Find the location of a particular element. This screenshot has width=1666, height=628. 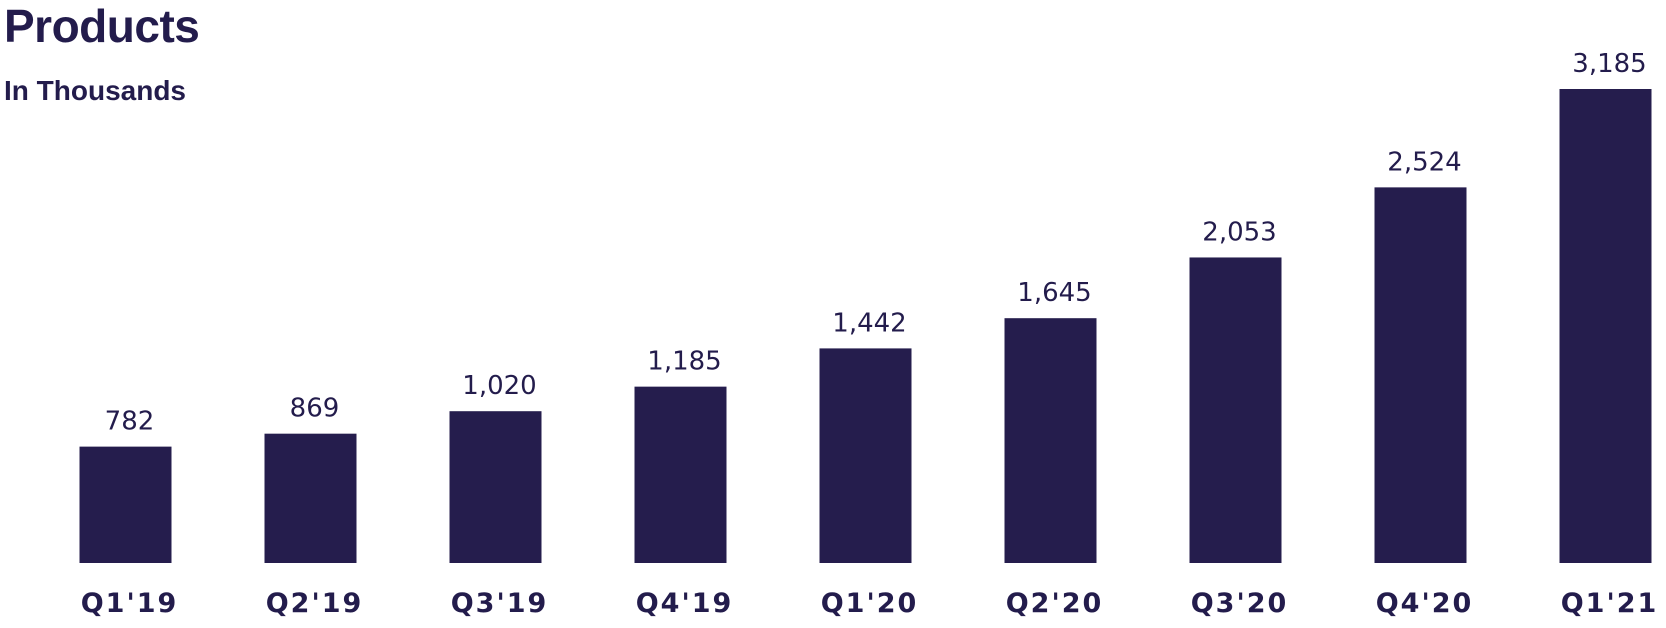

value-label: 1,020 is located at coordinates (499, 386).